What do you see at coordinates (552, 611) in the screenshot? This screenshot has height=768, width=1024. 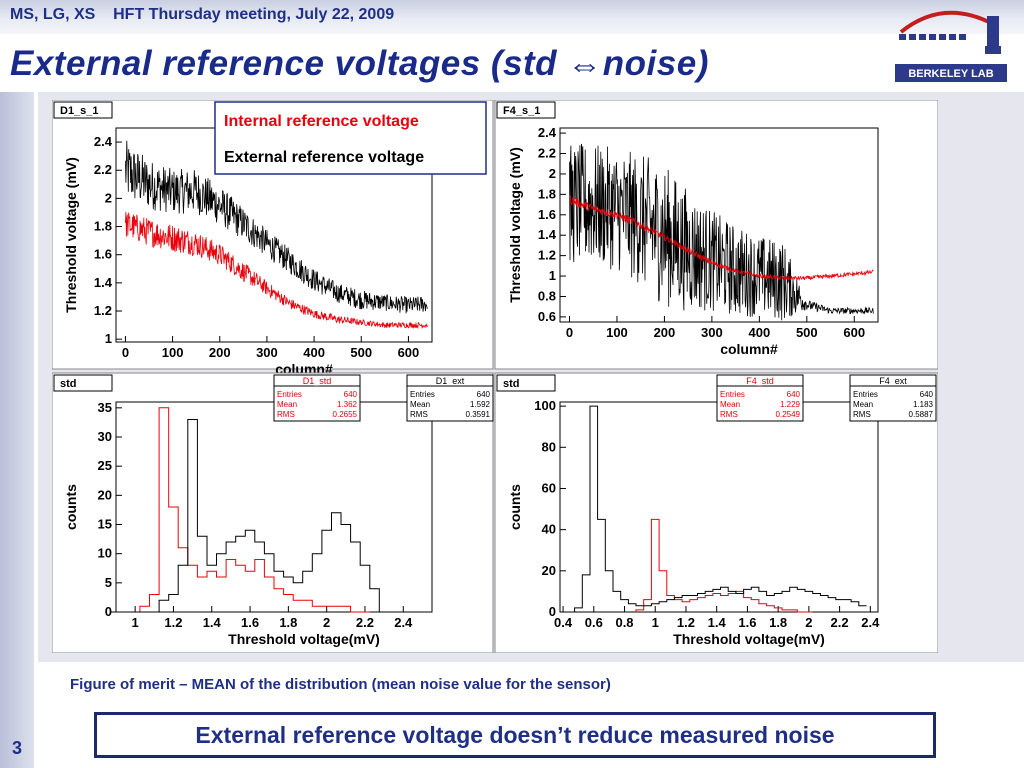 I see `y-tick-label: 0` at bounding box center [552, 611].